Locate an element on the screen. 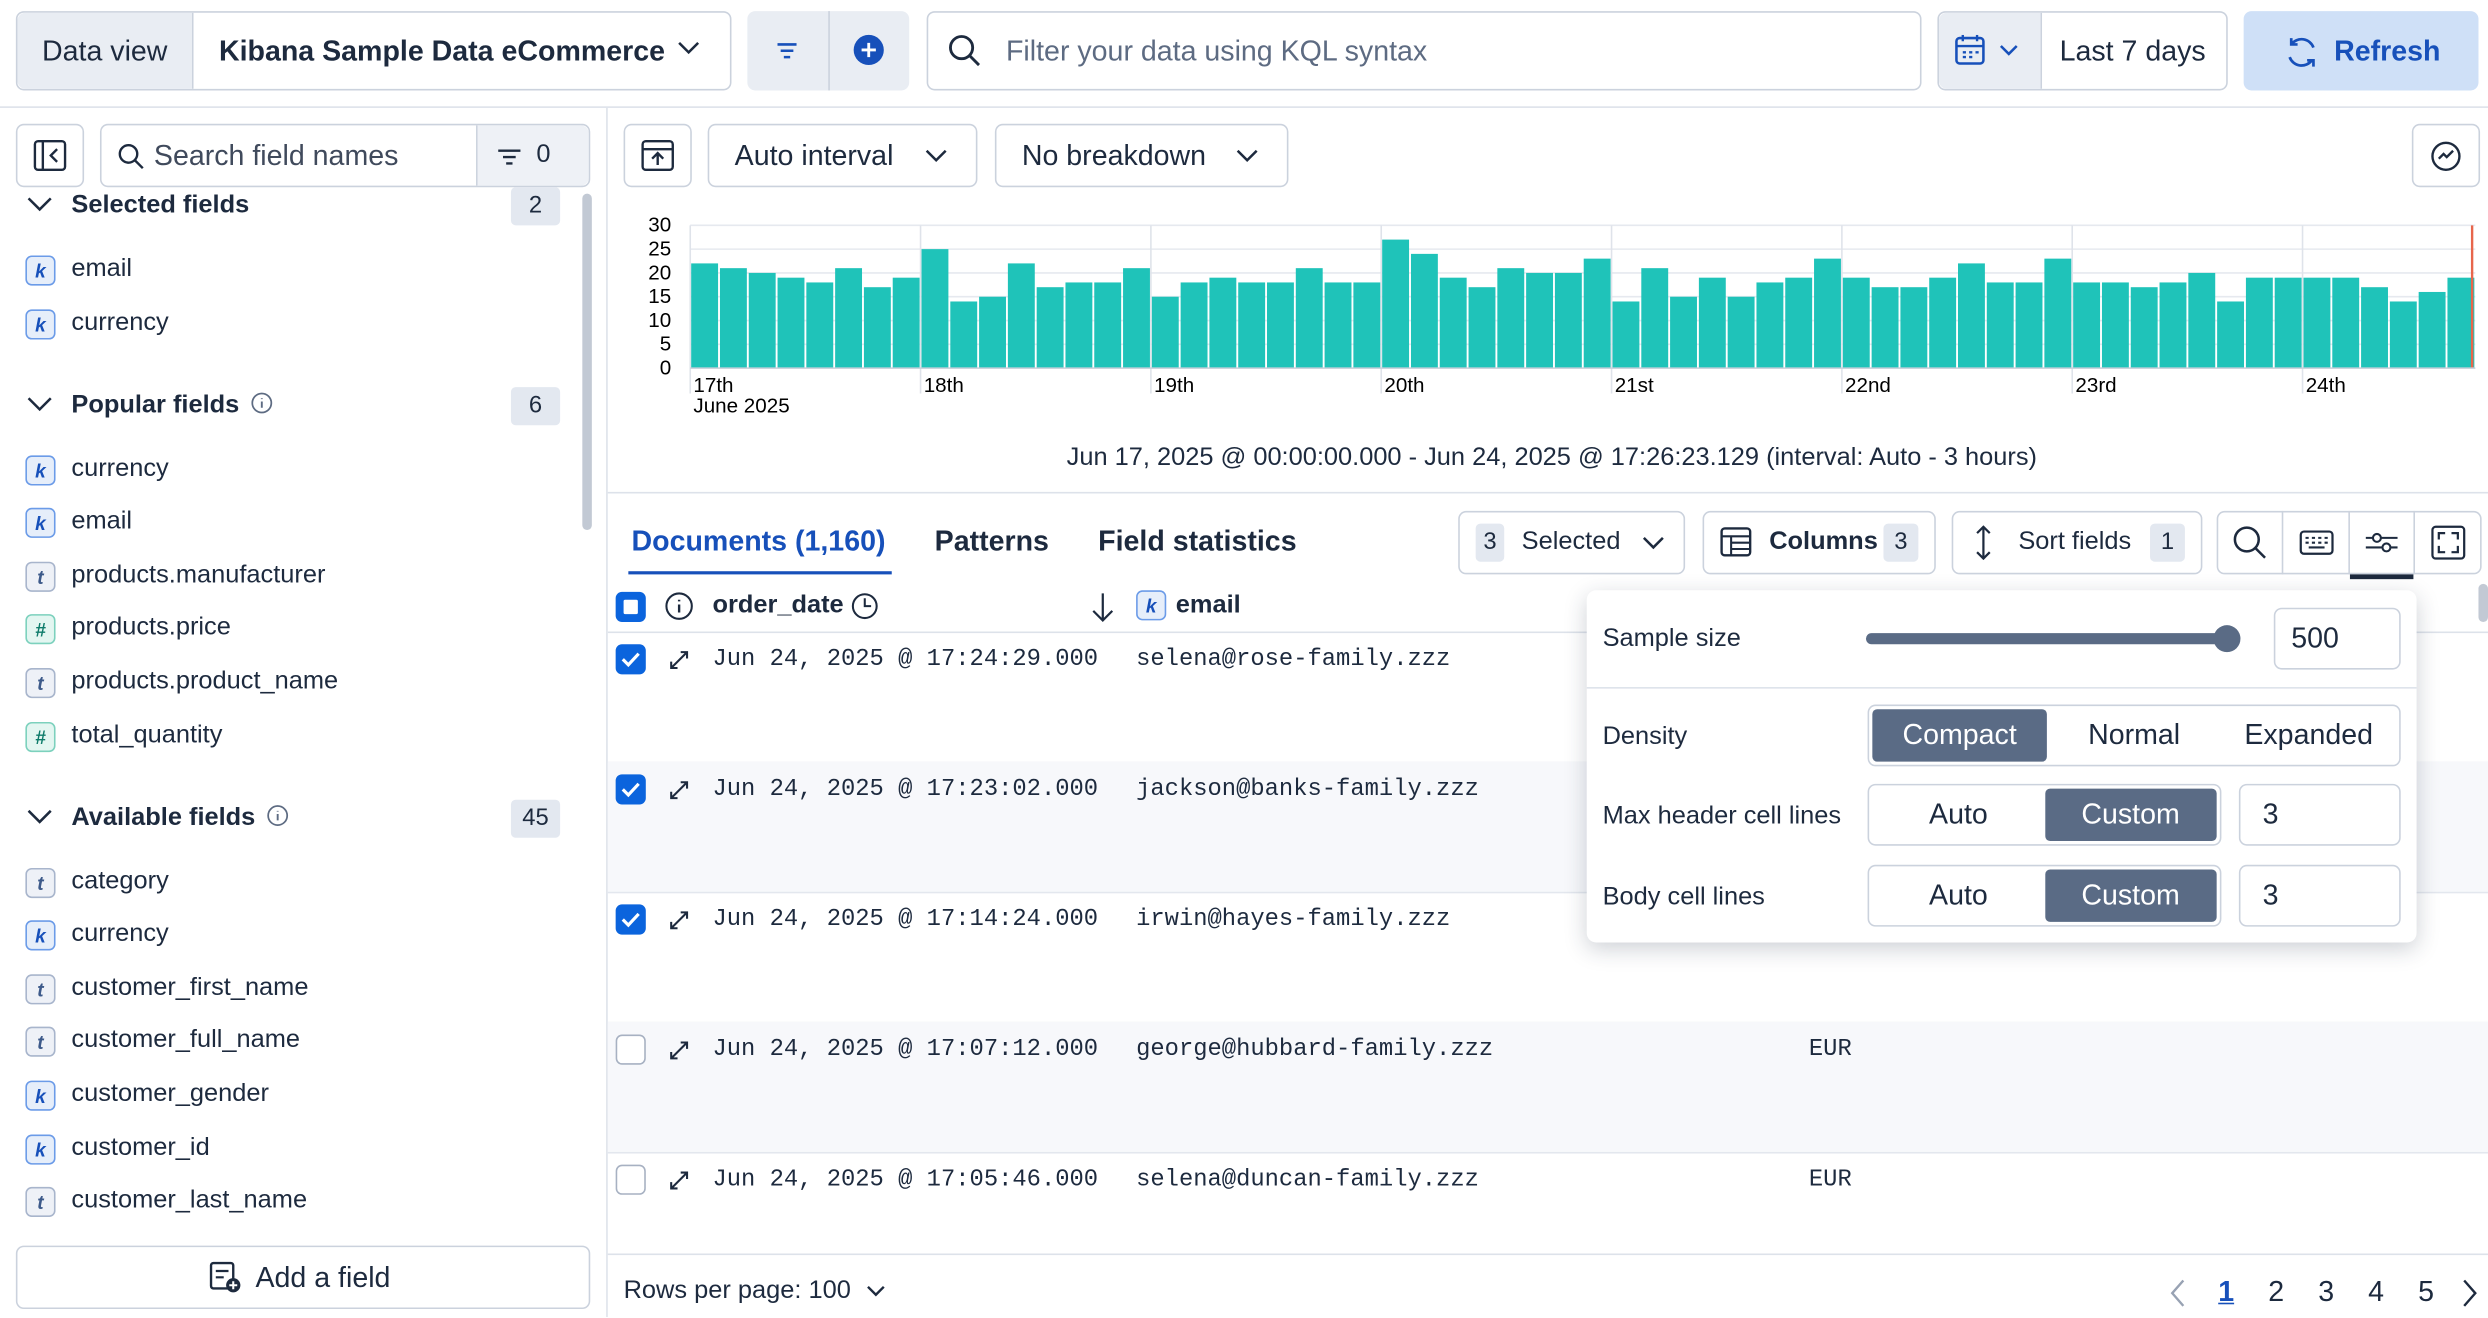 This screenshot has width=2488, height=1318. column-header: order_date is located at coordinates (778, 605).